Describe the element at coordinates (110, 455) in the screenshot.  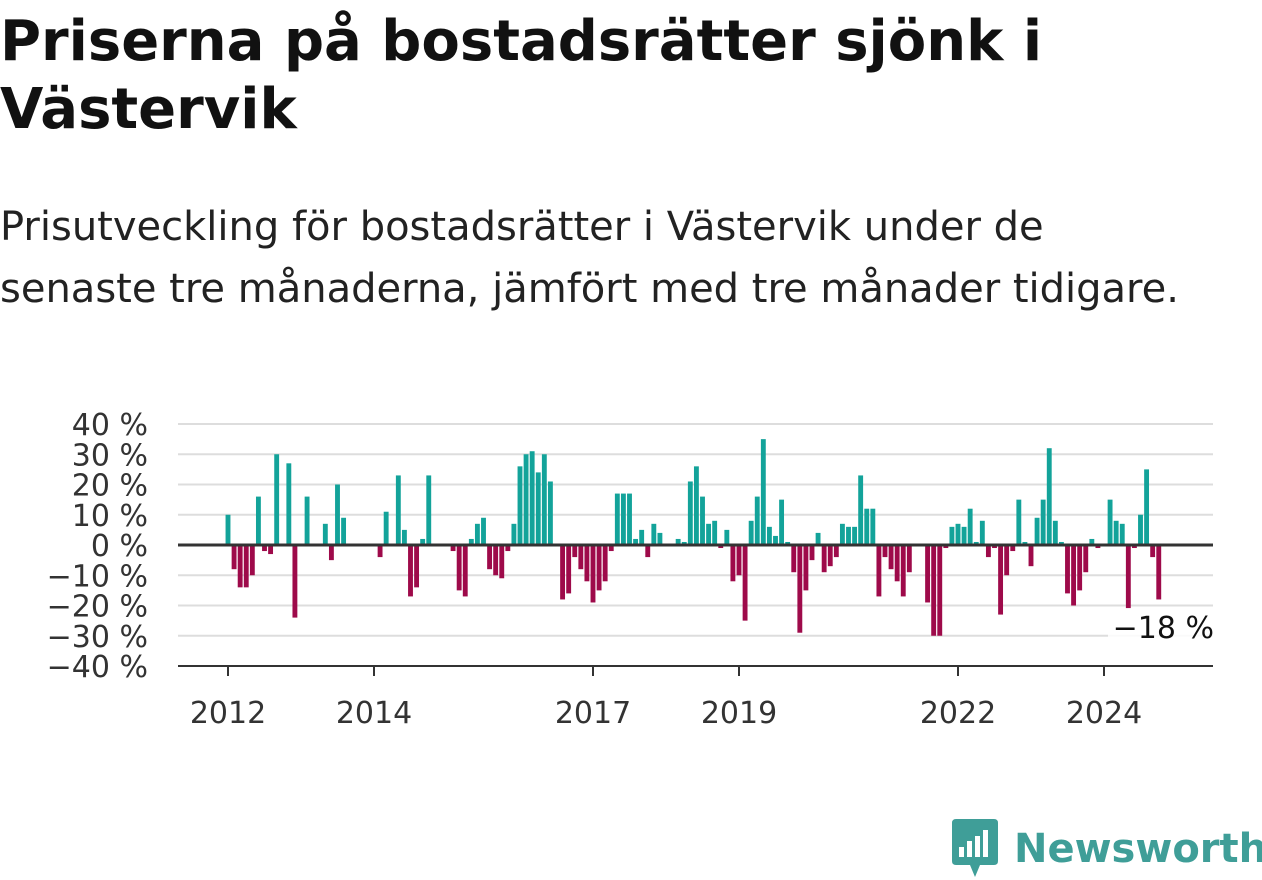
I see `y-tick-label: 30 %` at that location.